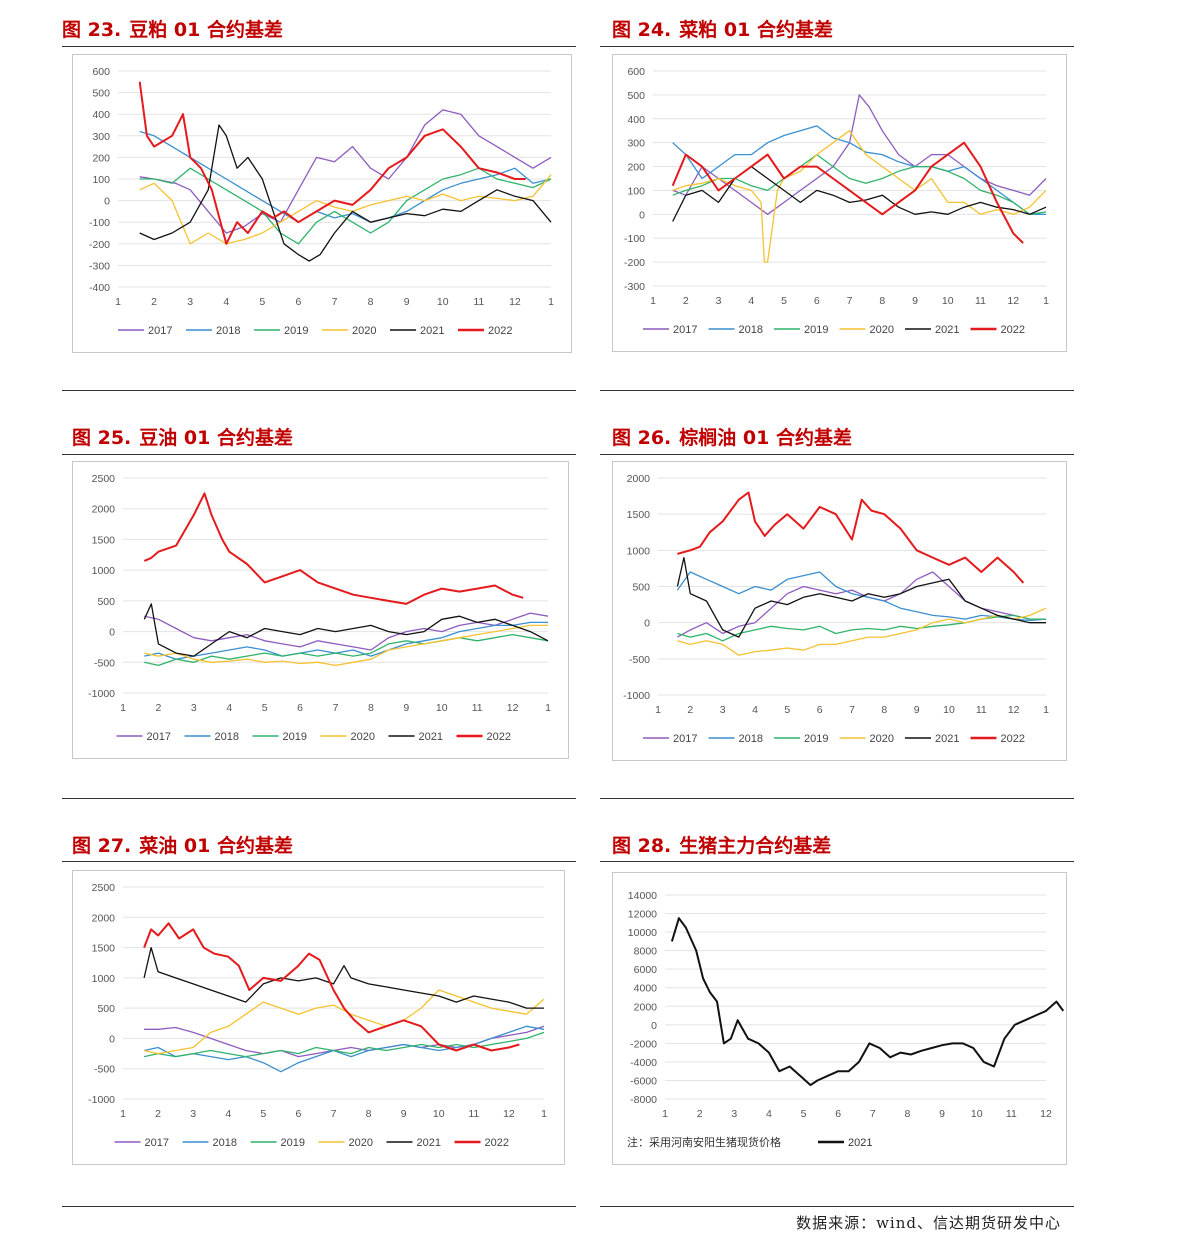 The image size is (1191, 1252). Describe the element at coordinates (101, 180) in the screenshot. I see `y-tick-label: 100` at that location.